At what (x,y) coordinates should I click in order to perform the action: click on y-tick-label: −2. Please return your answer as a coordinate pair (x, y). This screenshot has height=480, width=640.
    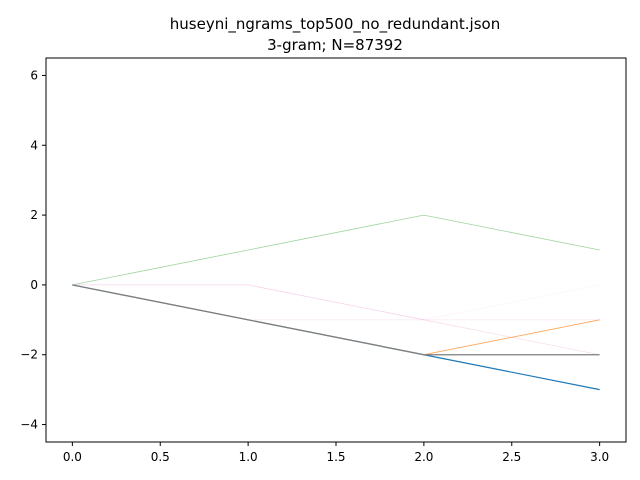
    Looking at the image, I should click on (29, 355).